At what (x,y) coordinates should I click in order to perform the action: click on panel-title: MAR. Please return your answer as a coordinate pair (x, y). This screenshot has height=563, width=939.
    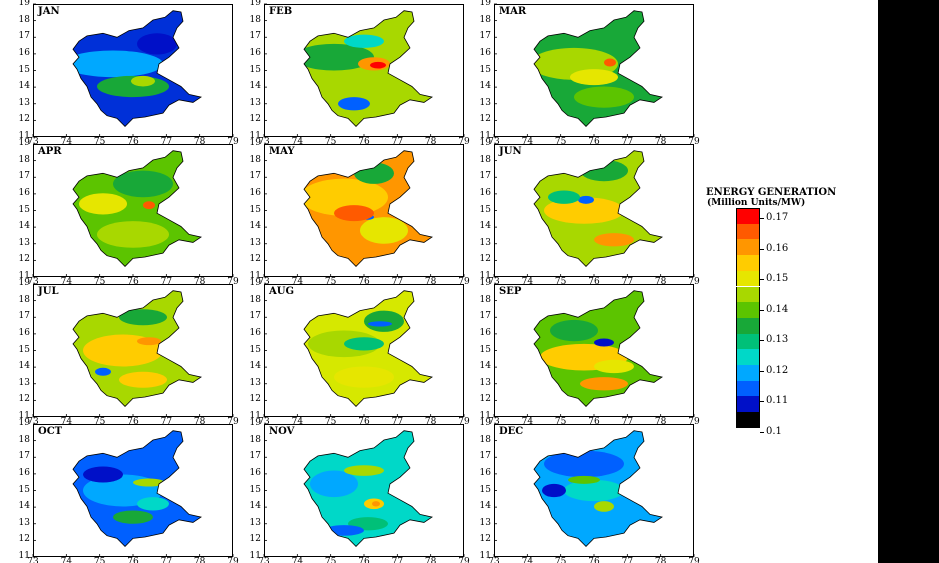
    Looking at the image, I should click on (513, 11).